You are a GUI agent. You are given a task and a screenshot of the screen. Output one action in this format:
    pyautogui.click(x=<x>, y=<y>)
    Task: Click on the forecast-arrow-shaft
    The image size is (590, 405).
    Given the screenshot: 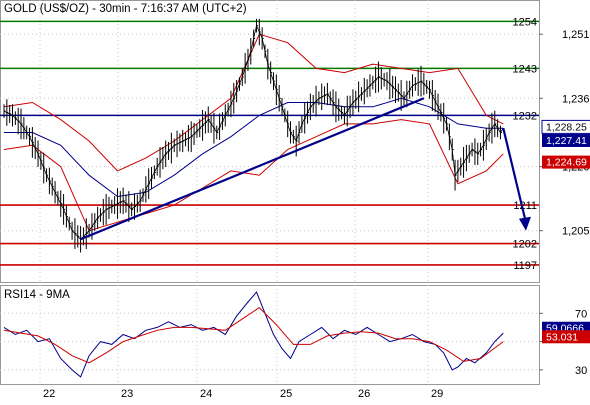 What is the action you would take?
    pyautogui.click(x=515, y=175)
    